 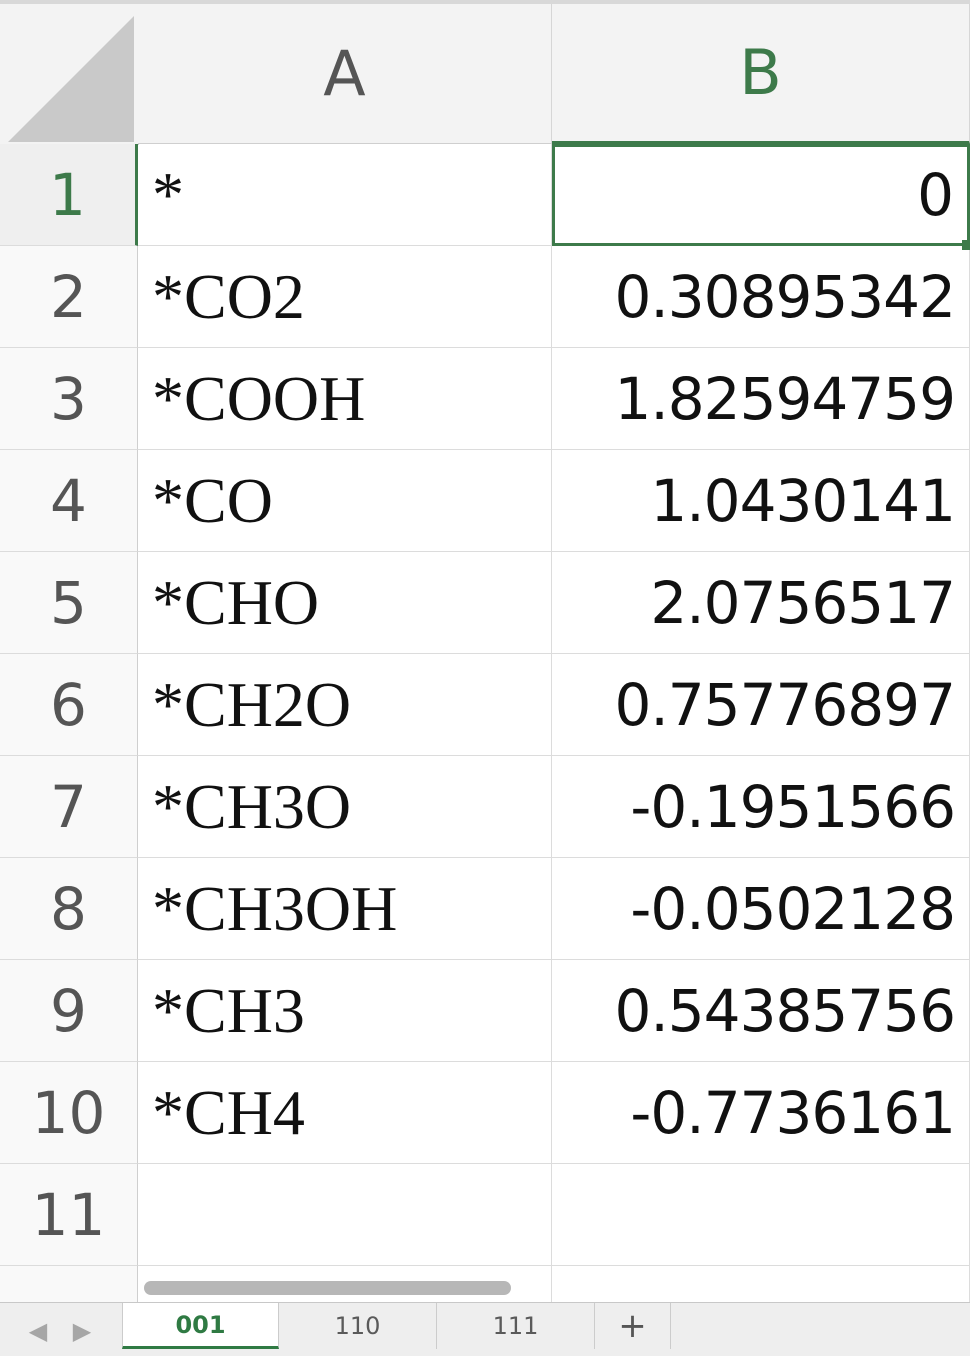 I want to click on prev-sheet-arrow-icon: ◀, so click(x=38, y=1331).